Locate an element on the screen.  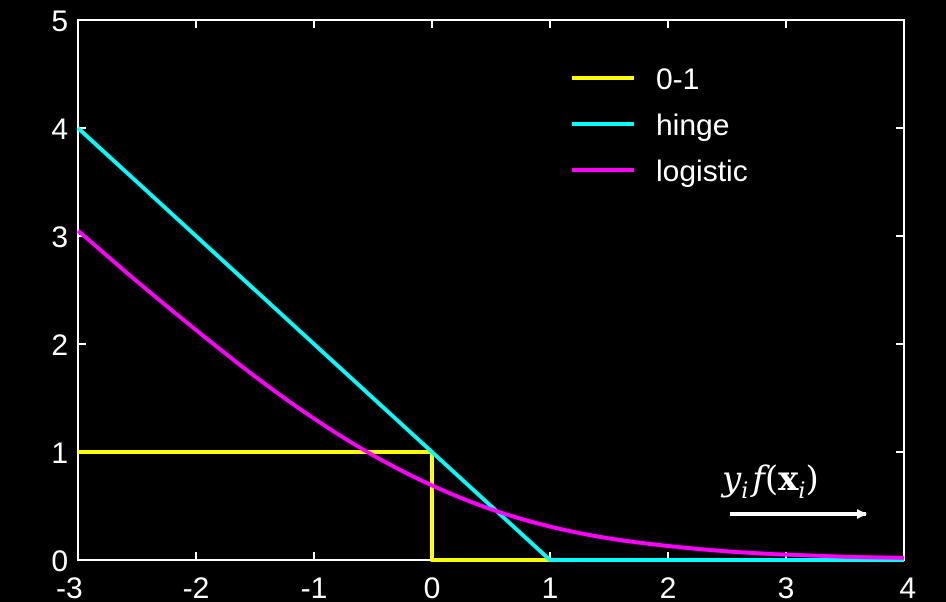
y-tick-label: 0 is located at coordinates (59, 561).